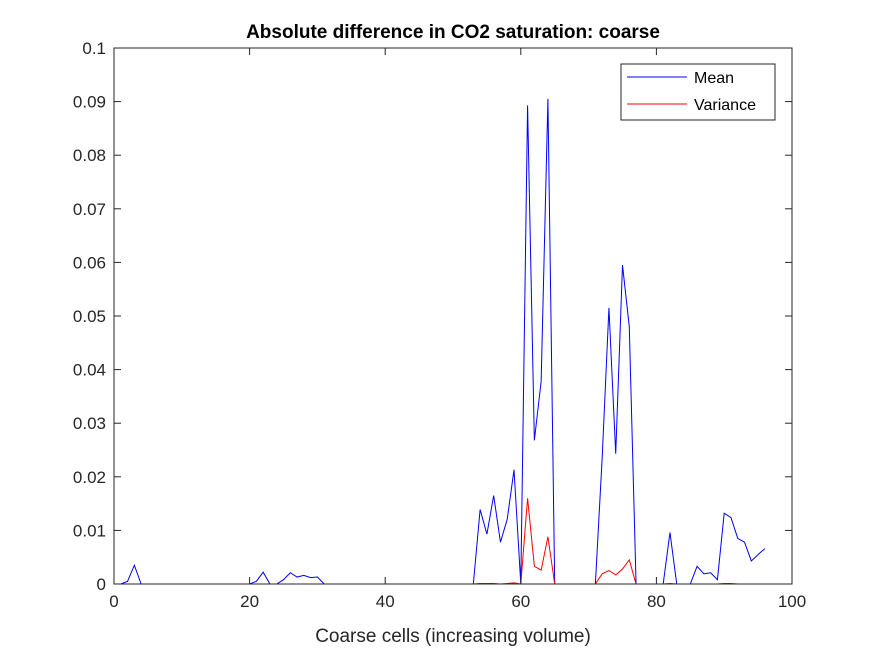  Describe the element at coordinates (656, 601) in the screenshot. I see `x-tick-label: 80` at that location.